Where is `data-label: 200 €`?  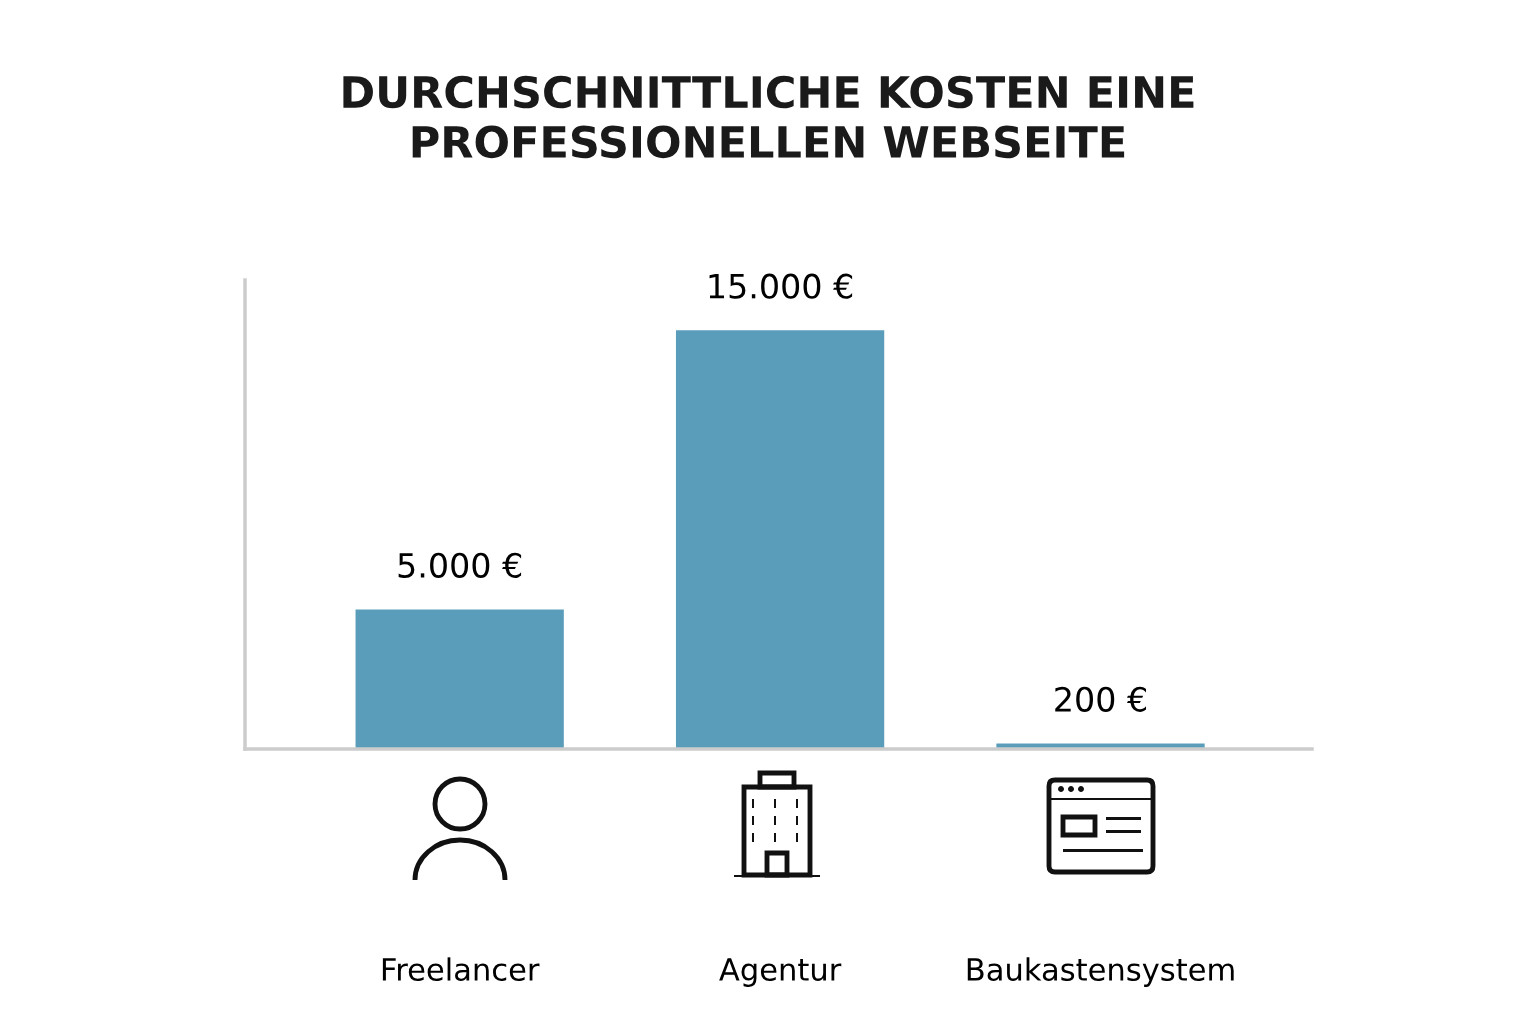
data-label: 200 € is located at coordinates (1101, 699).